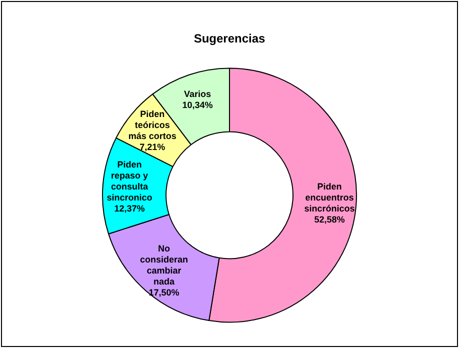 The image size is (459, 348). I want to click on data-label: 52,58%, so click(329, 219).